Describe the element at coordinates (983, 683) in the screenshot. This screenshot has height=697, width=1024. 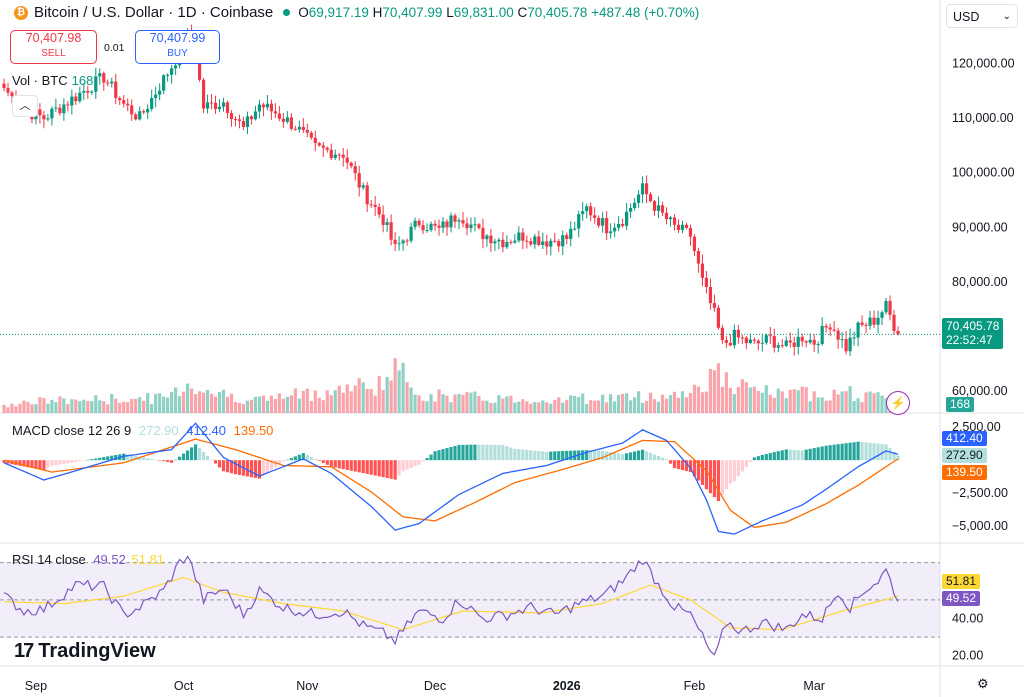
I see `settings-icon: ⚙` at that location.